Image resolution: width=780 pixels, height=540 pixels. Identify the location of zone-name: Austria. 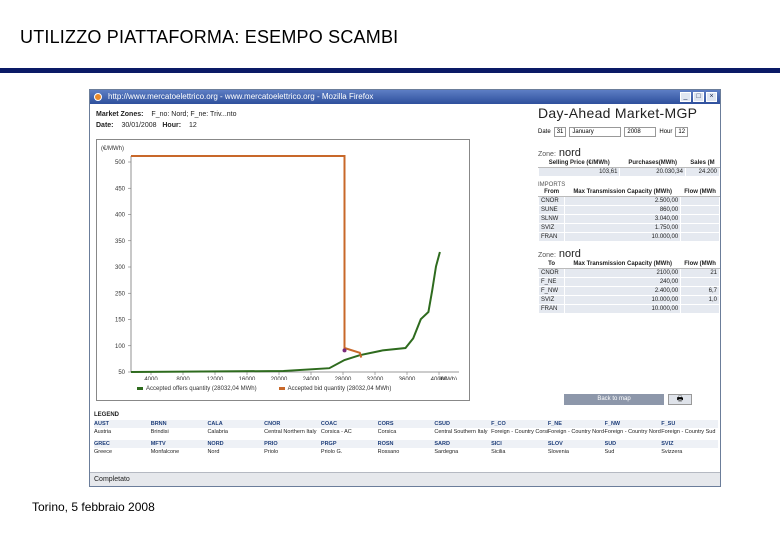
(103, 432).